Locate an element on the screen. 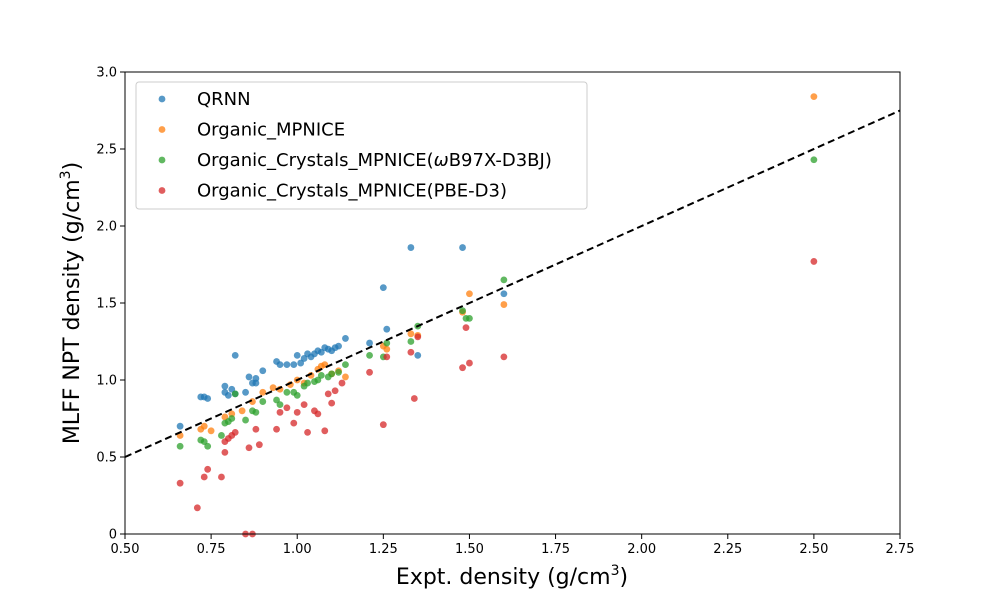  legend-label: Organic_MPNICE is located at coordinates (271, 130).